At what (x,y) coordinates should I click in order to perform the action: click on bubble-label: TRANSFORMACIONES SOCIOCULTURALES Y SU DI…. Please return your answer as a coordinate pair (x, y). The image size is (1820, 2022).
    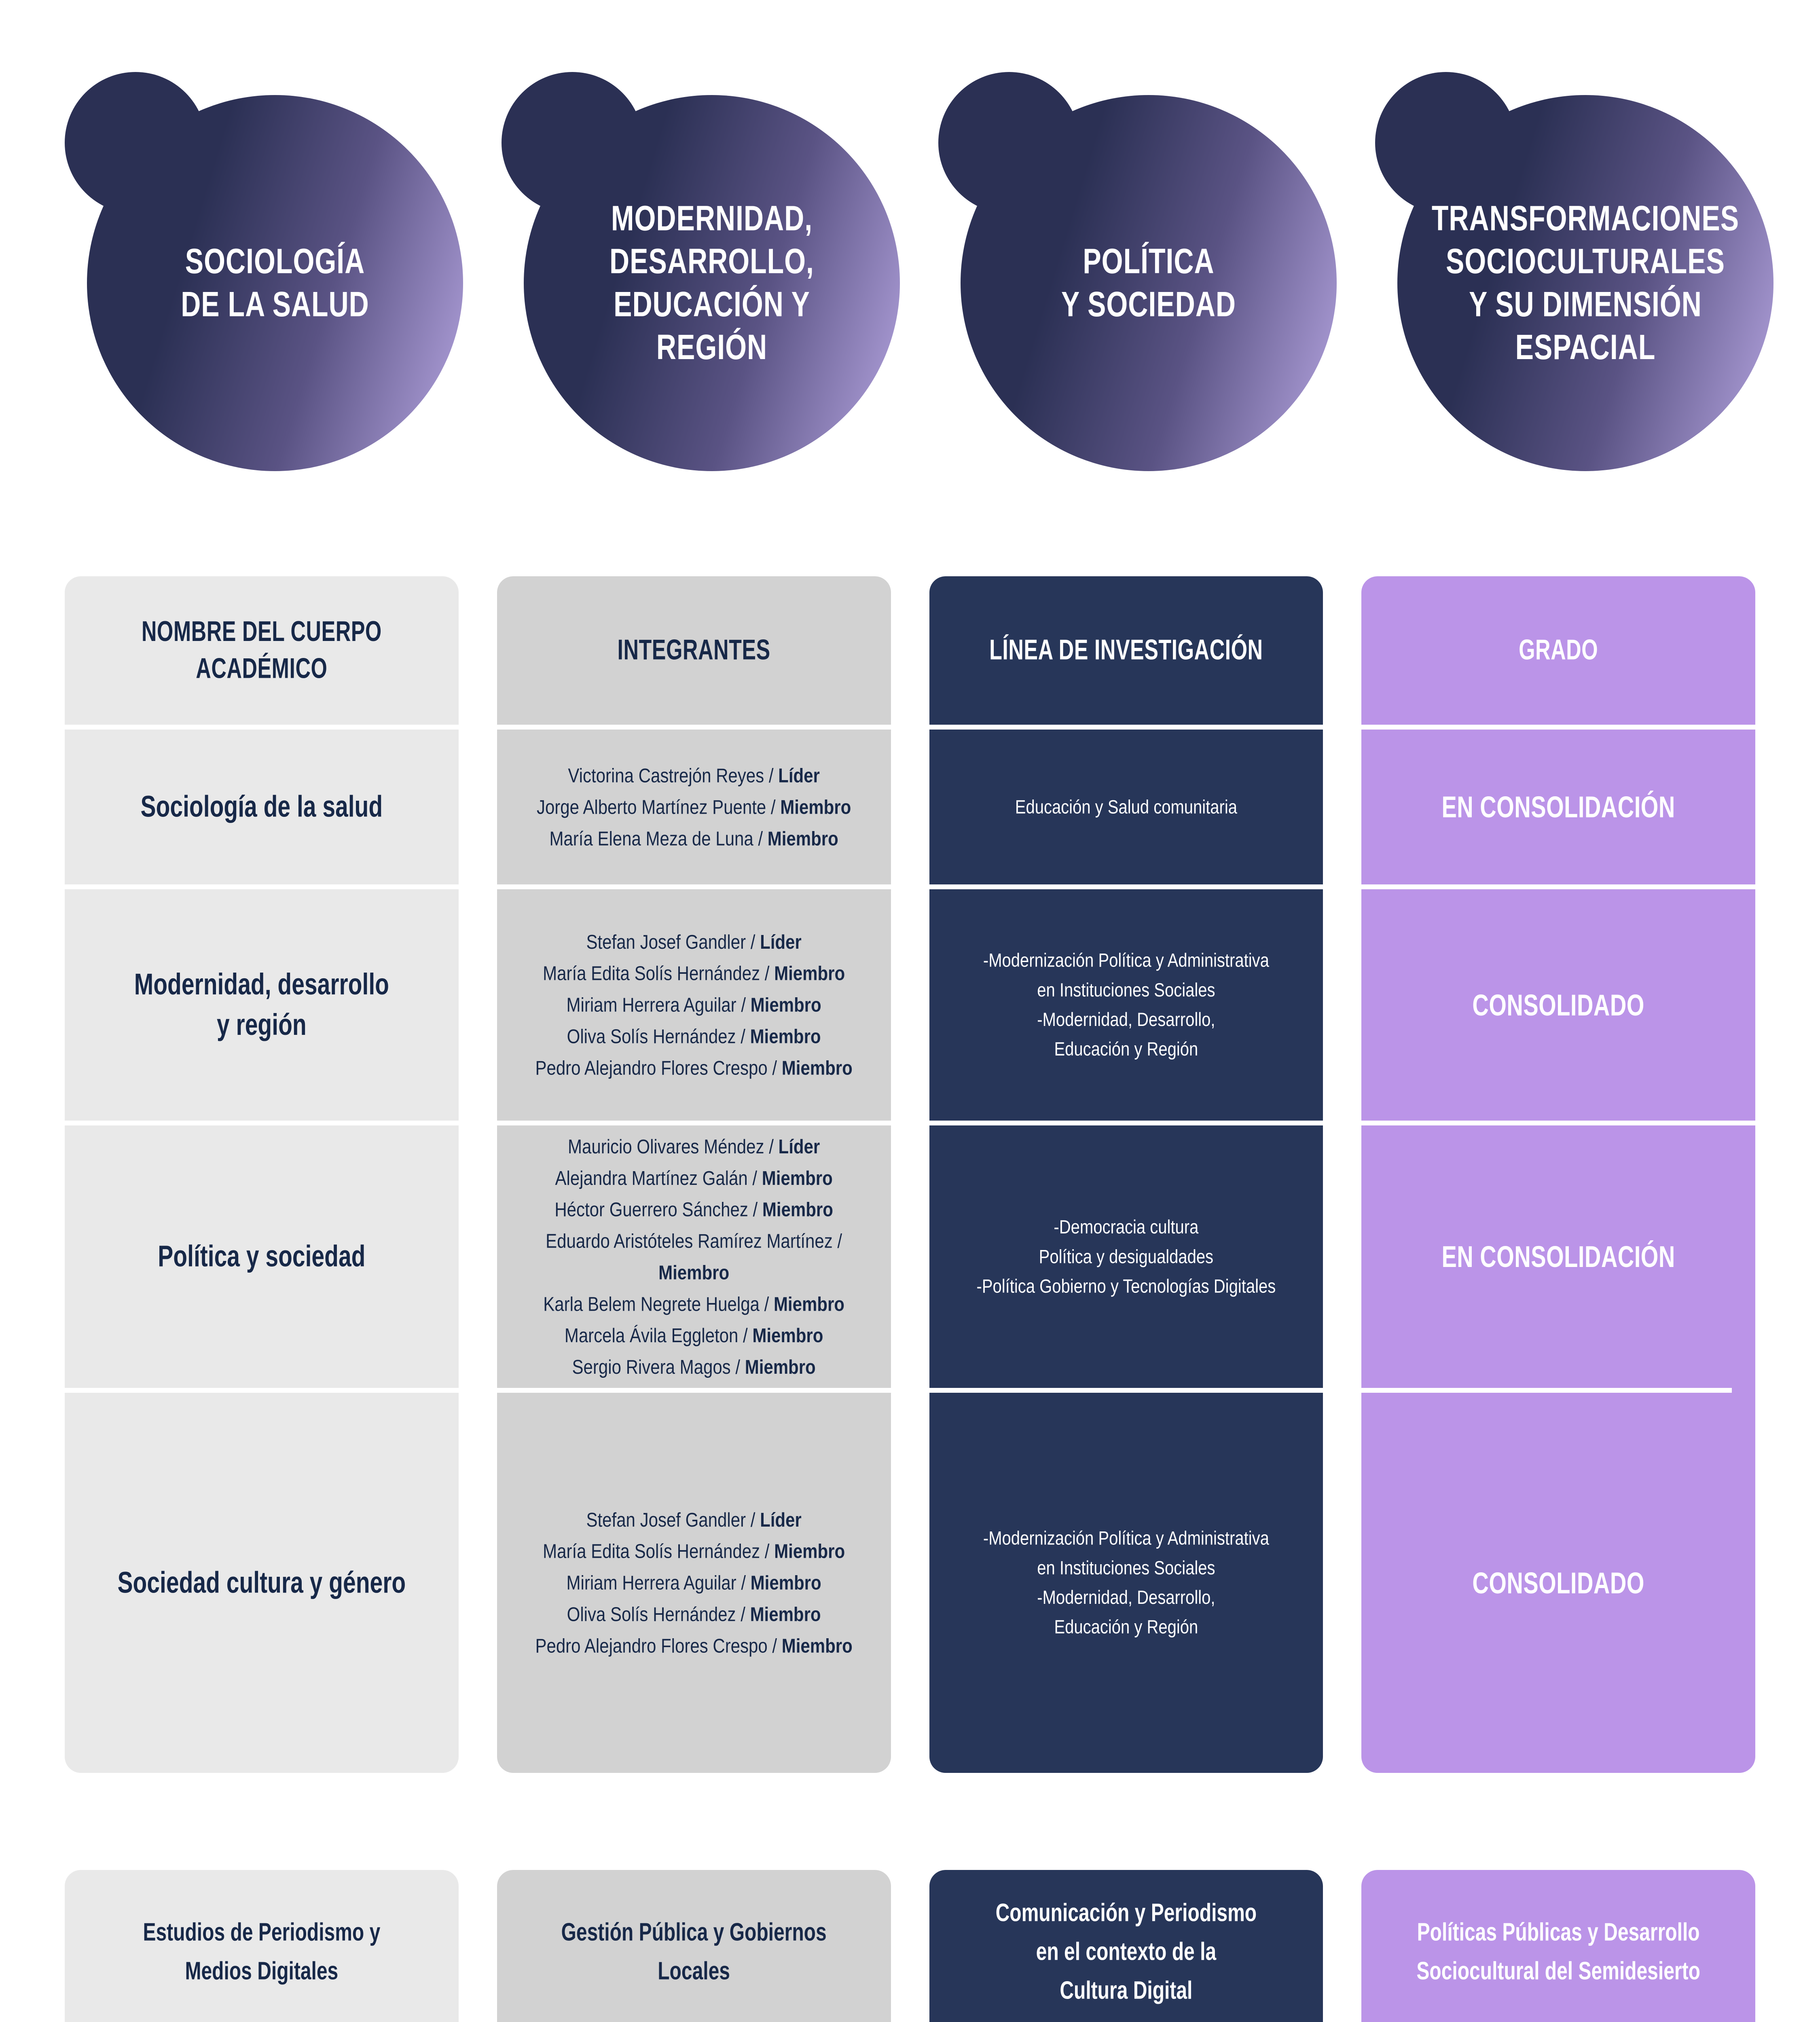
    Looking at the image, I should click on (1585, 283).